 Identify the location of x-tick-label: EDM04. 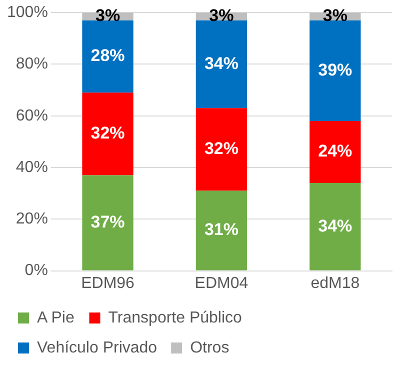
(221, 283).